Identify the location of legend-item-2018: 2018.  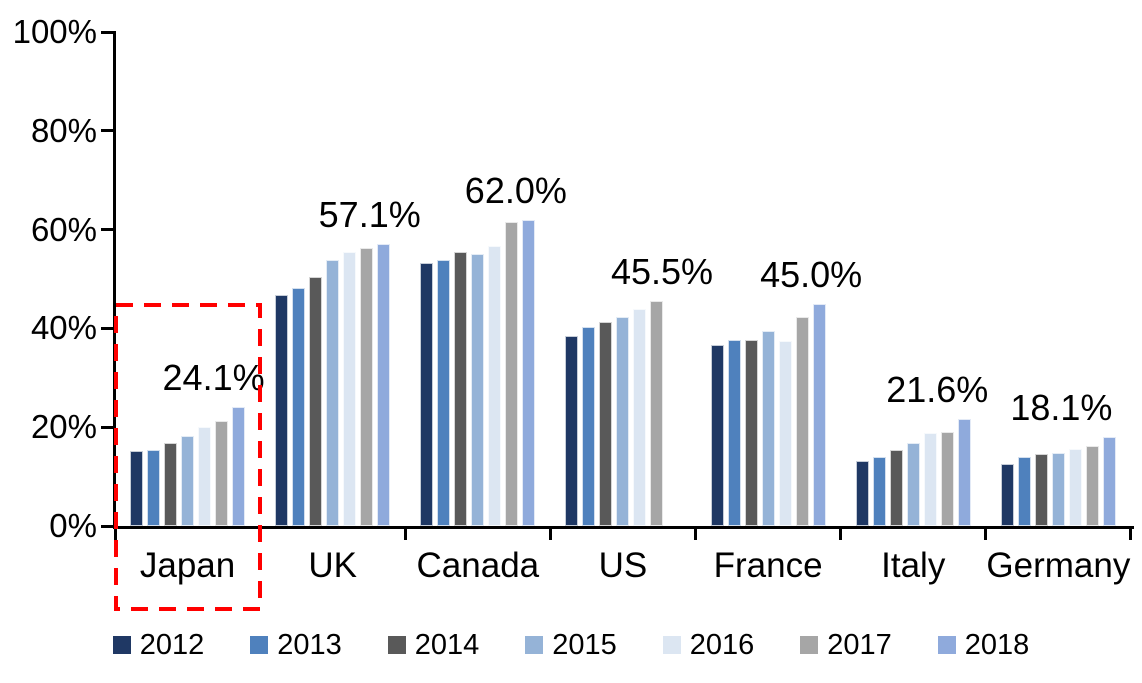
(983, 645).